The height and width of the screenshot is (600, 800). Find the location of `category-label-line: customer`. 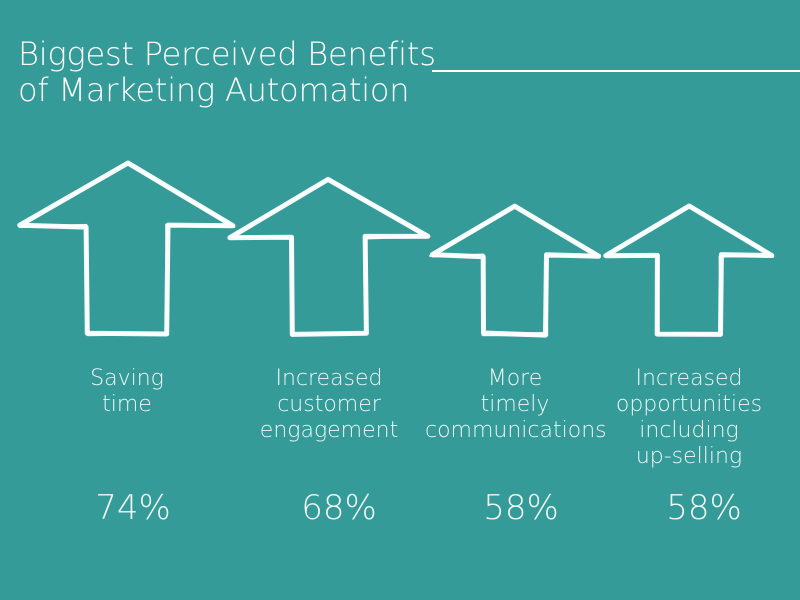

category-label-line: customer is located at coordinates (329, 404).